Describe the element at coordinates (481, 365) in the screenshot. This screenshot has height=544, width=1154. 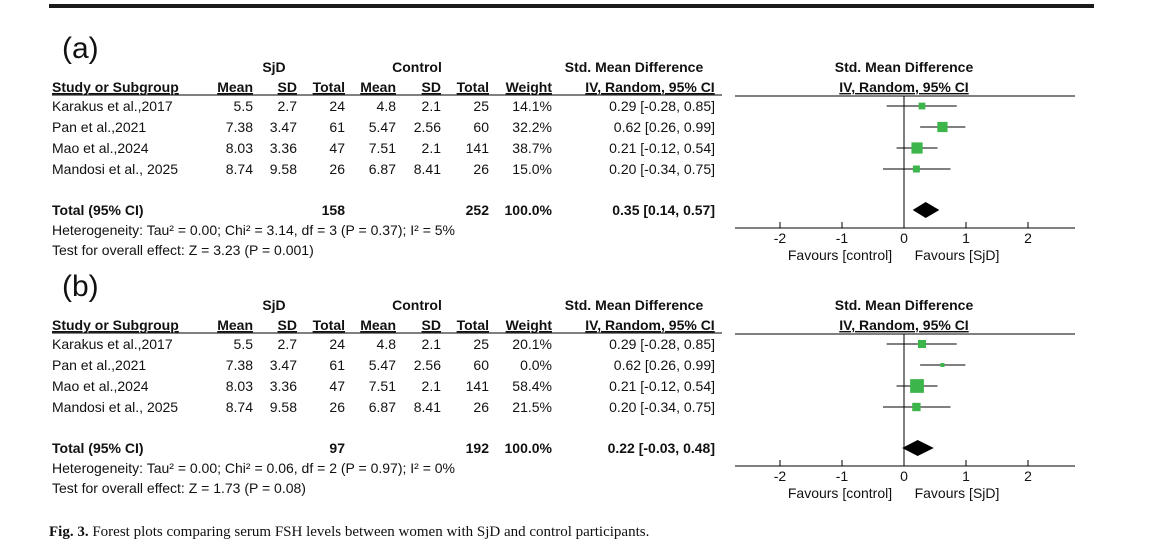
I see `panel-b-study-total2: 60` at that location.